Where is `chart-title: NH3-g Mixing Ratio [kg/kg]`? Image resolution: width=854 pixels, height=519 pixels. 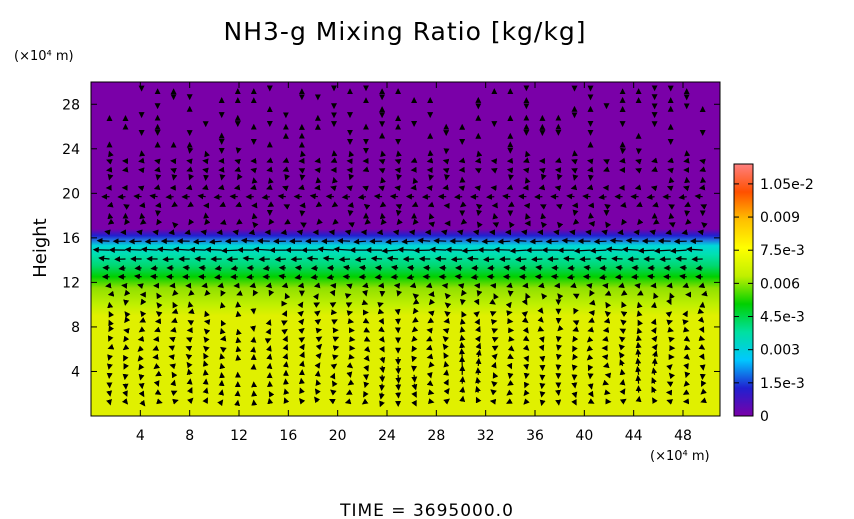 chart-title: NH3-g Mixing Ratio [kg/kg] is located at coordinates (405, 31).